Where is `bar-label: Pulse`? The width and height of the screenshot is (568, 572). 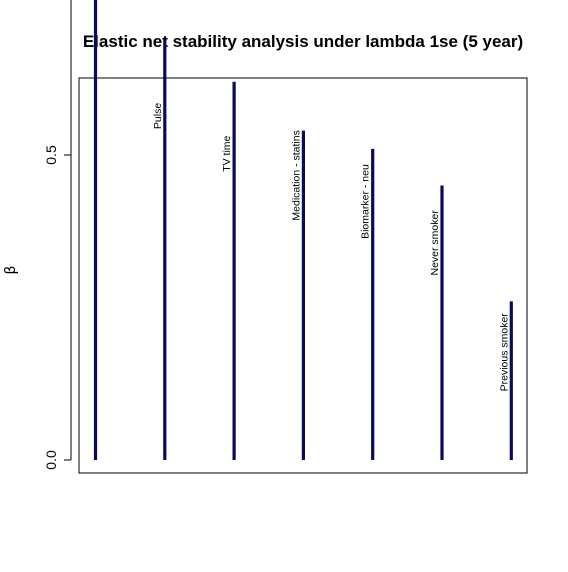
bar-label: Pulse is located at coordinates (158, 116).